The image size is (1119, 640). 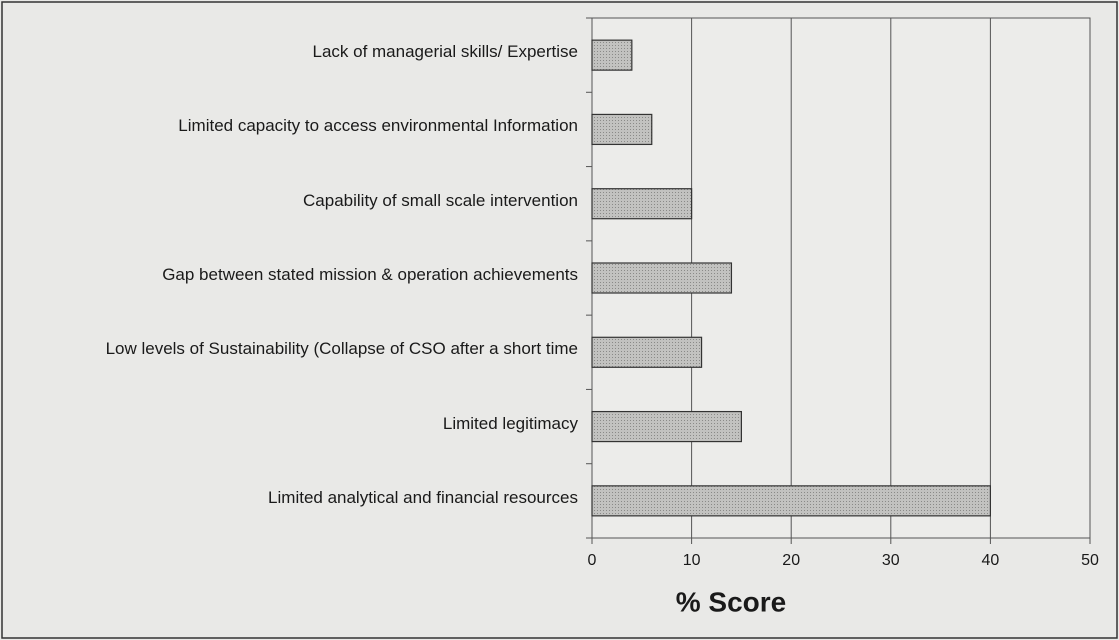 I want to click on x-tick-label: 20, so click(x=791, y=560).